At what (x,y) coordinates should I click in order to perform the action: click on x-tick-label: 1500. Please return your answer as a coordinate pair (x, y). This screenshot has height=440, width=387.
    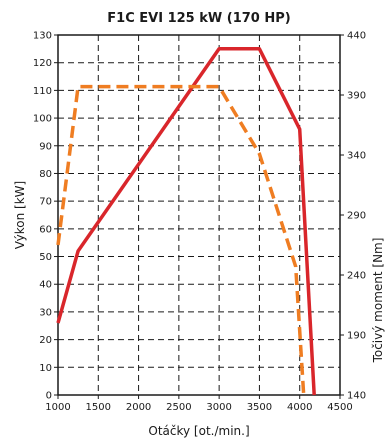
    Looking at the image, I should click on (98, 407).